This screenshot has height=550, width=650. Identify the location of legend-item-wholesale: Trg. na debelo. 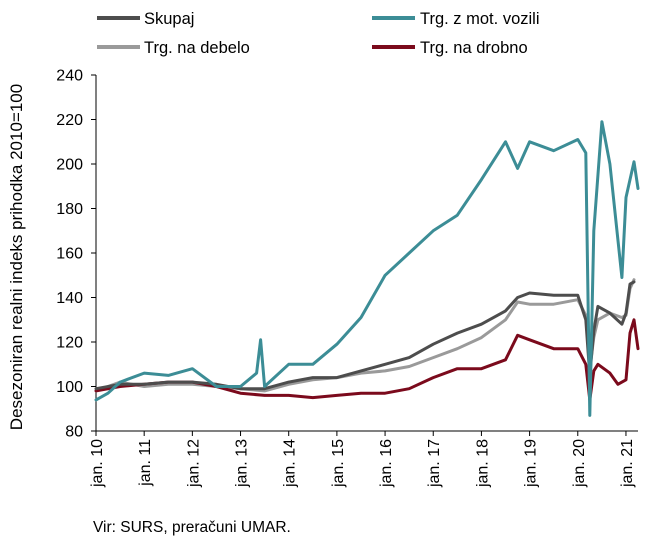
(173, 48).